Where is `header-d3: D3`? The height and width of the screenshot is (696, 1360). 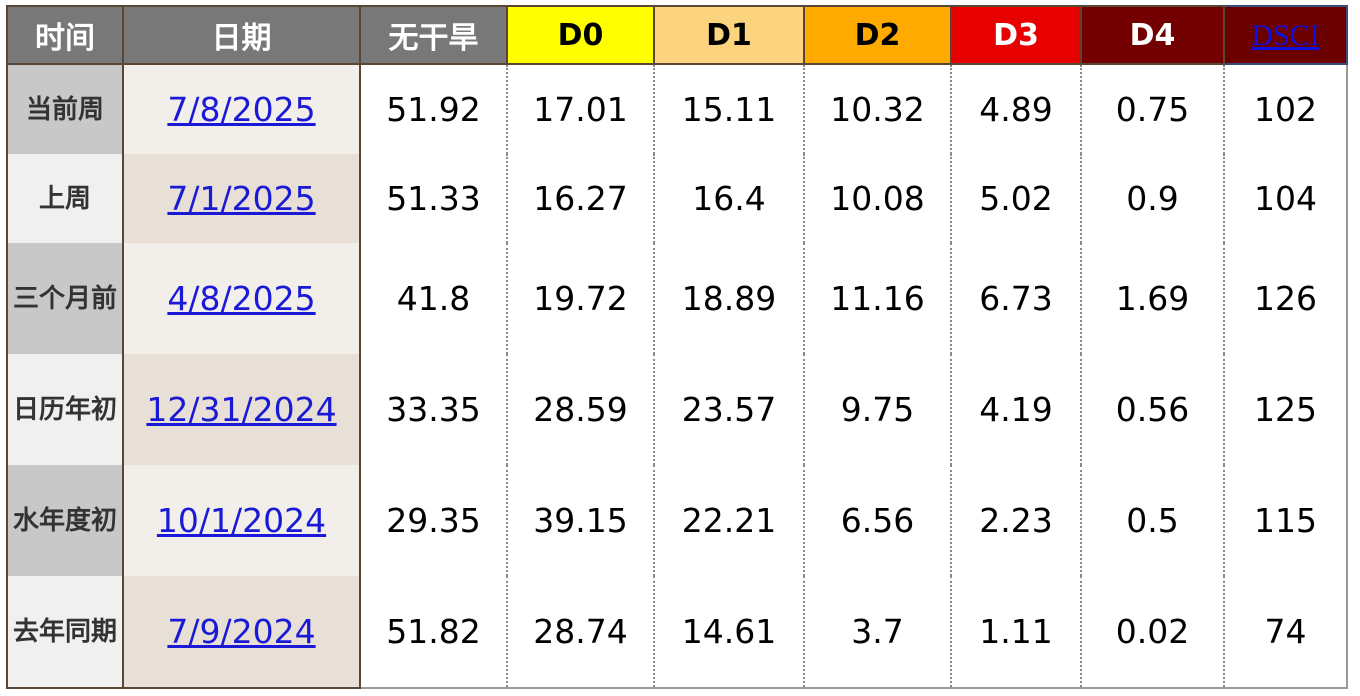
header-d3: D3 is located at coordinates (1016, 35).